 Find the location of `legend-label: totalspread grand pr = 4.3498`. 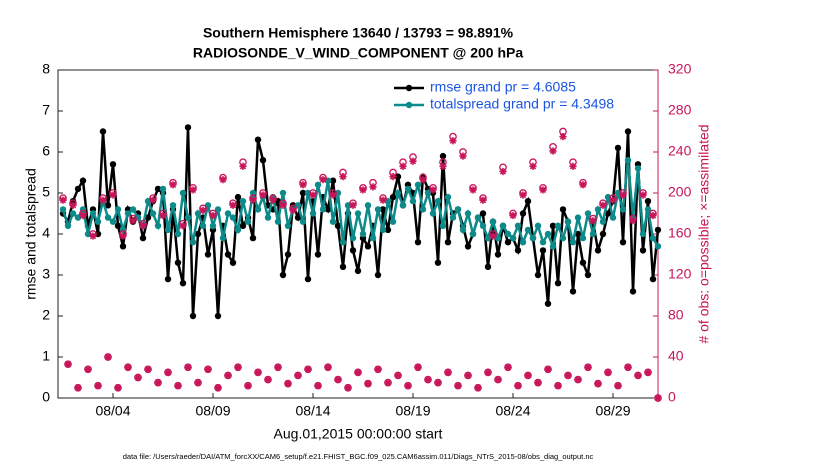

legend-label: totalspread grand pr = 4.3498 is located at coordinates (522, 104).